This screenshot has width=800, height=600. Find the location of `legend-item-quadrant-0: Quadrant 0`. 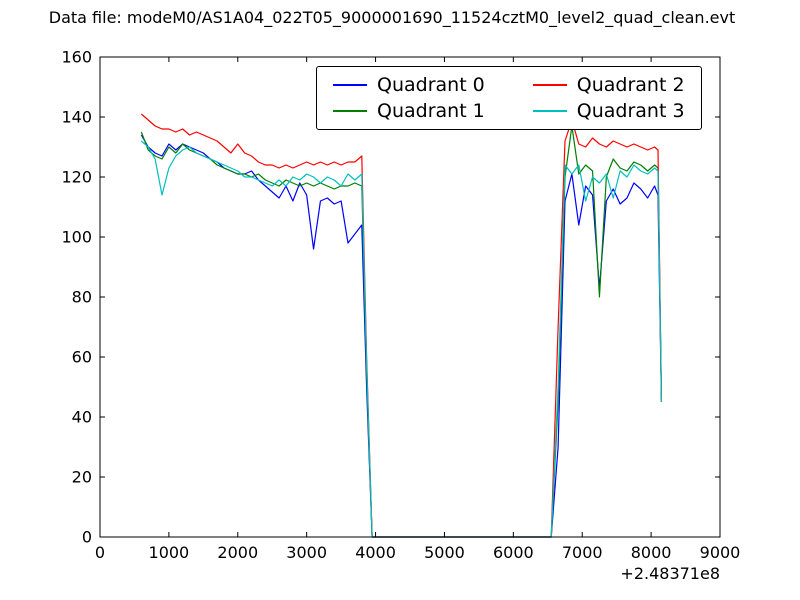

legend-item-quadrant-0: Quadrant 0 is located at coordinates (409, 85).